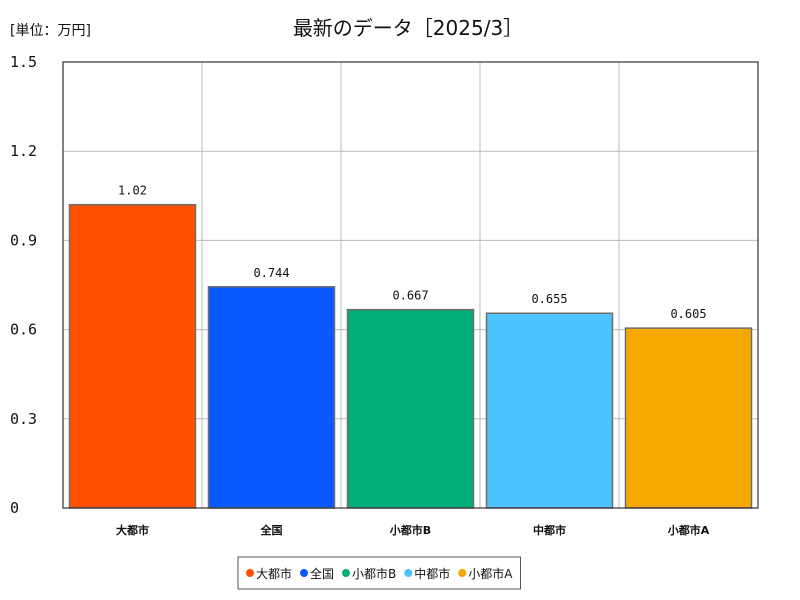  What do you see at coordinates (688, 530) in the screenshot?
I see `x-tick-label: 小都市A` at bounding box center [688, 530].